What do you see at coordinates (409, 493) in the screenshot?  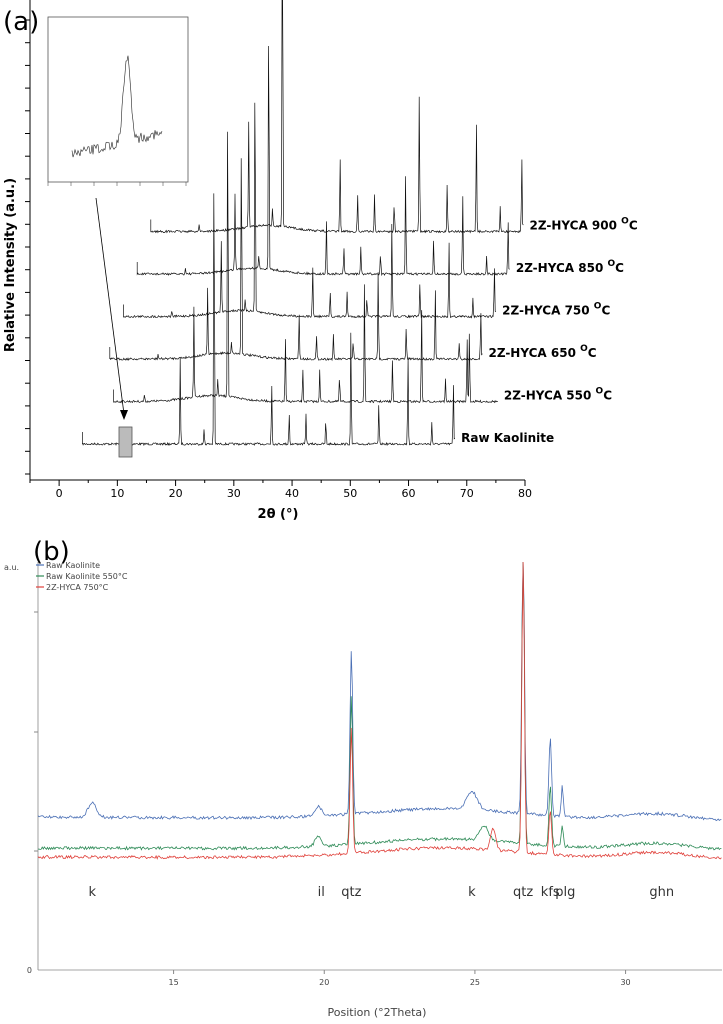 I see `panel-a-x-tick-label: 60` at bounding box center [409, 493].